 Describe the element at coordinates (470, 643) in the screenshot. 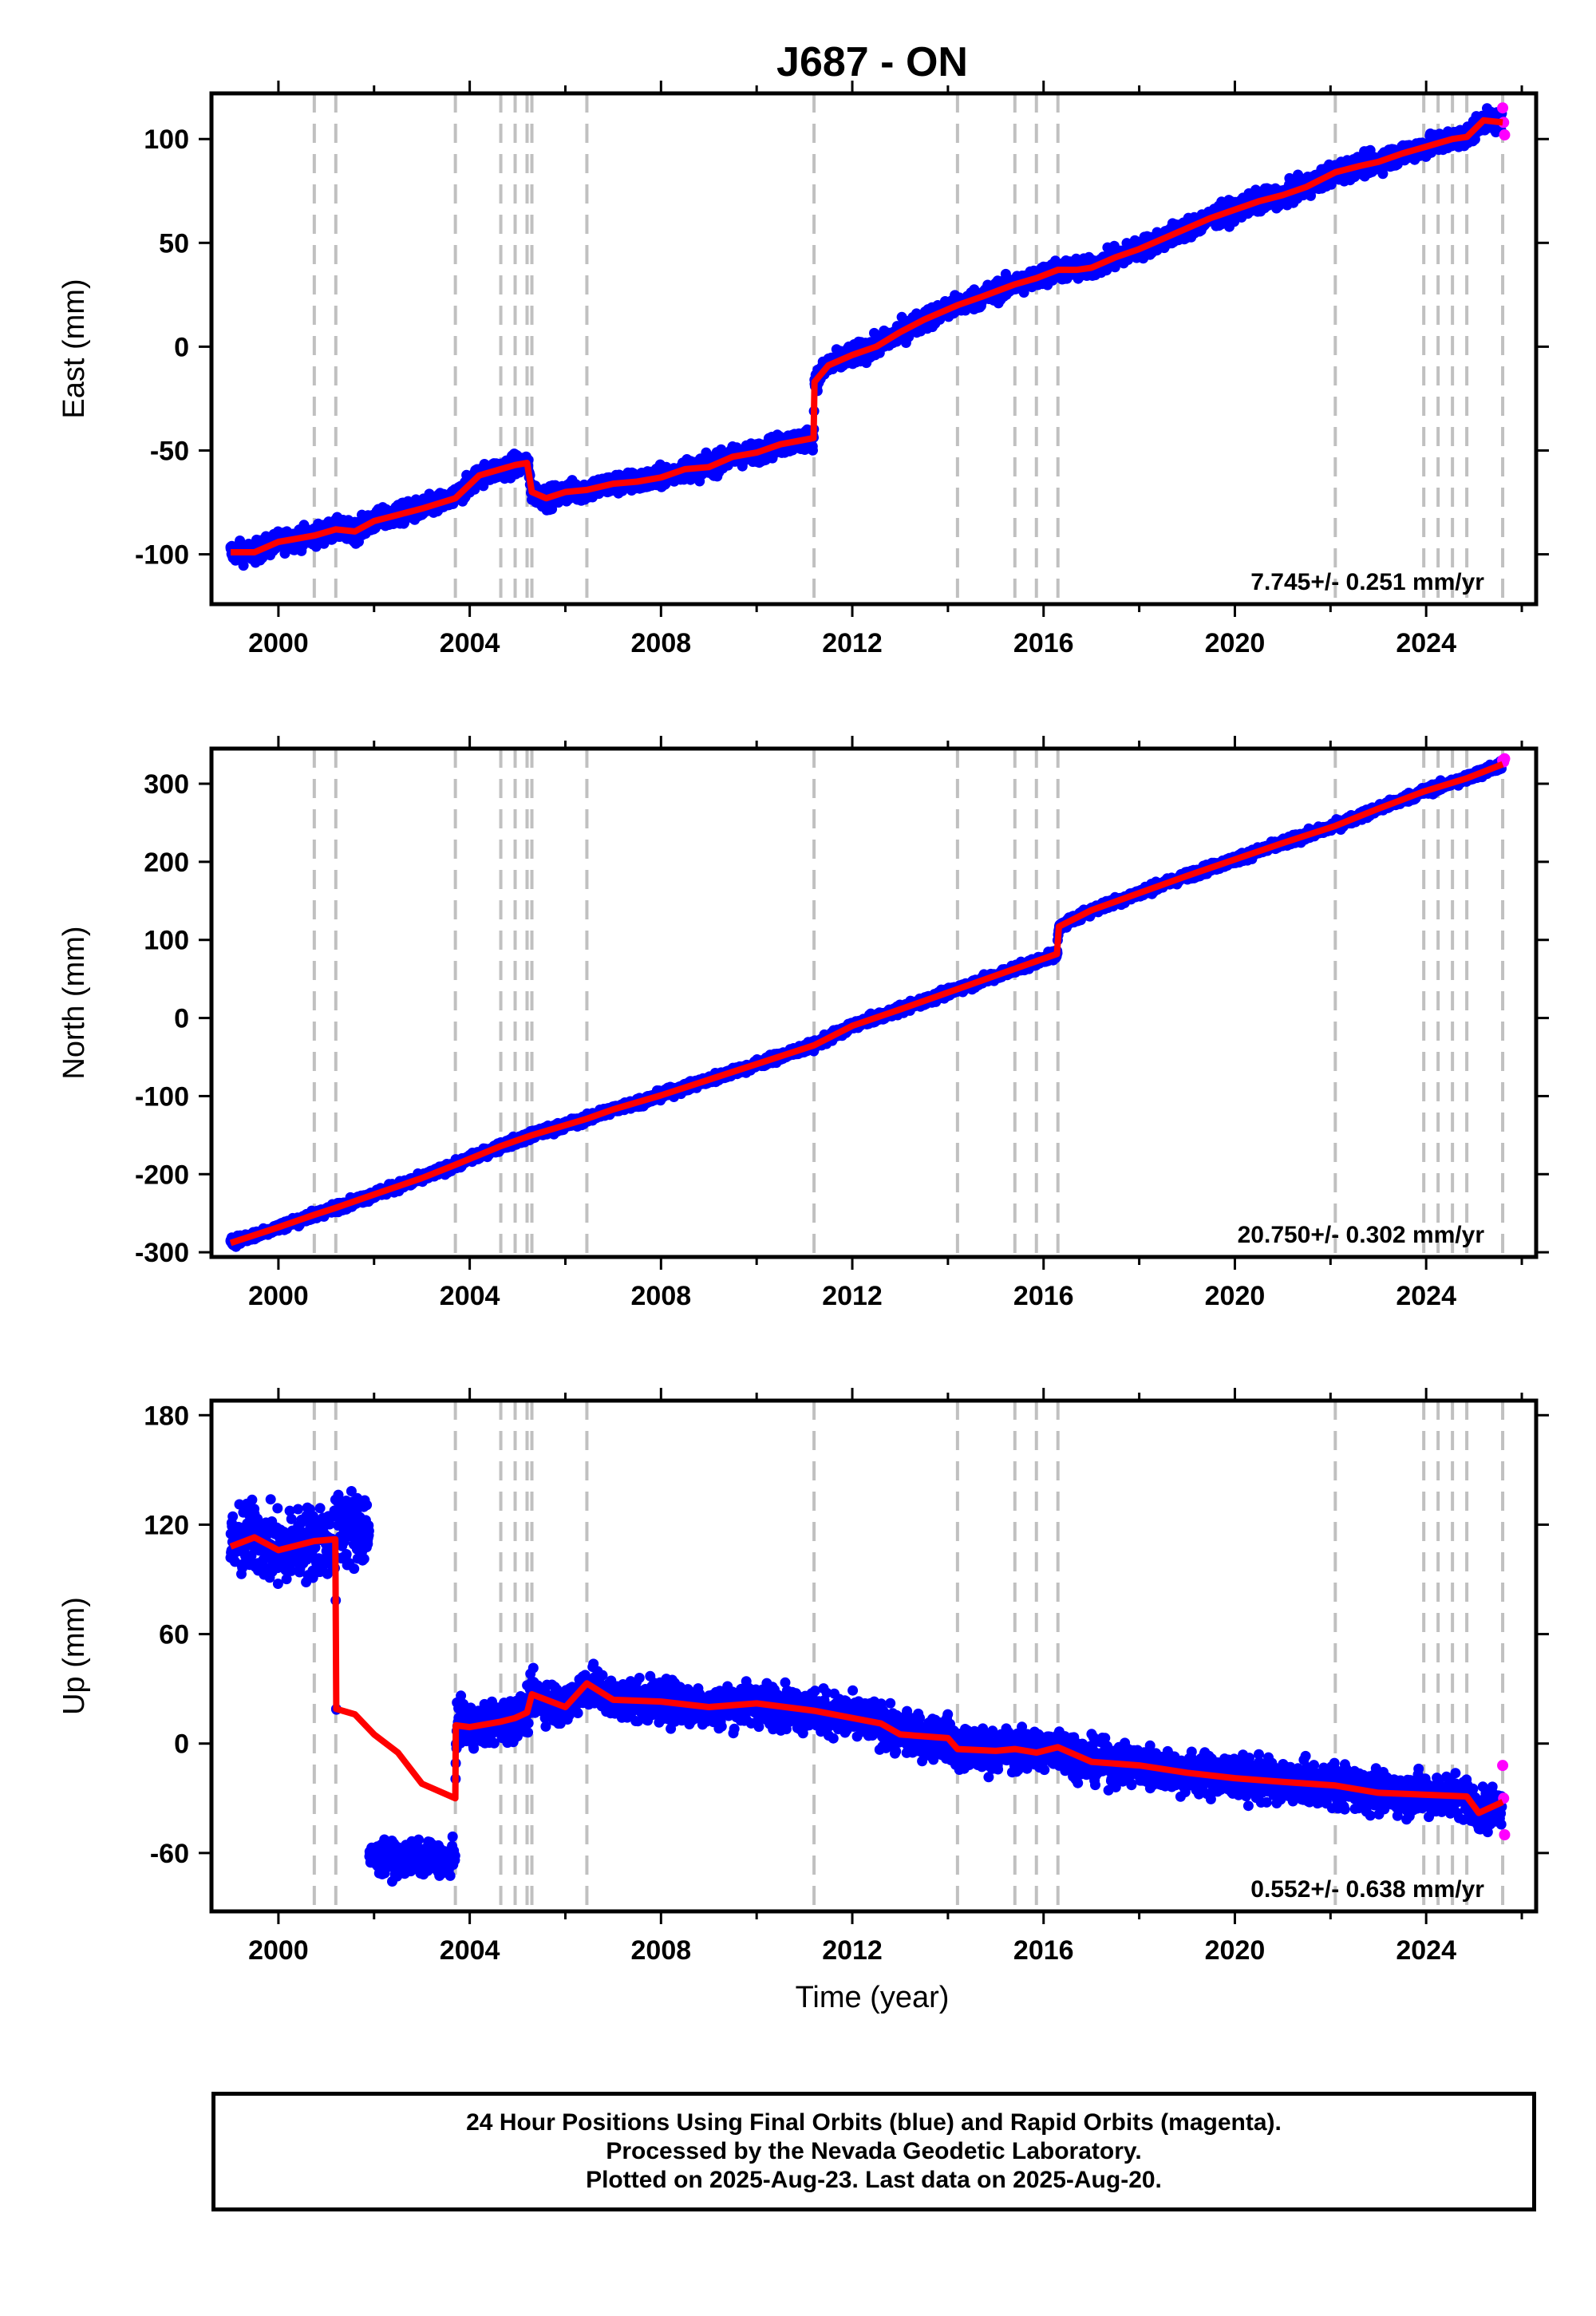

I see `x-tick-label: 2004` at that location.